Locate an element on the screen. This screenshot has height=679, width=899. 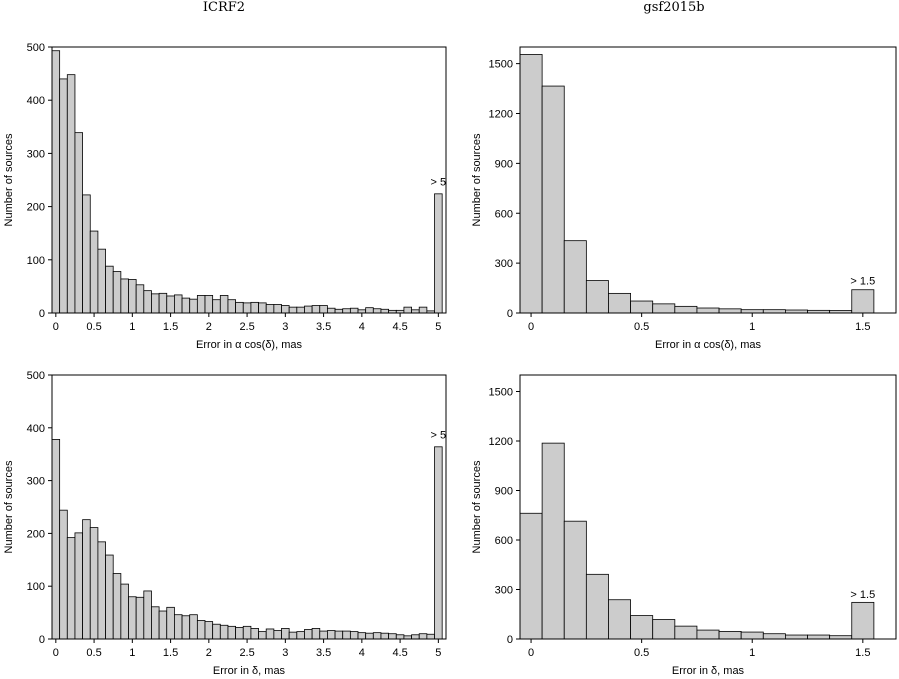
x-axis-label: Error in α cos(δ), mas is located at coordinates (708, 345).